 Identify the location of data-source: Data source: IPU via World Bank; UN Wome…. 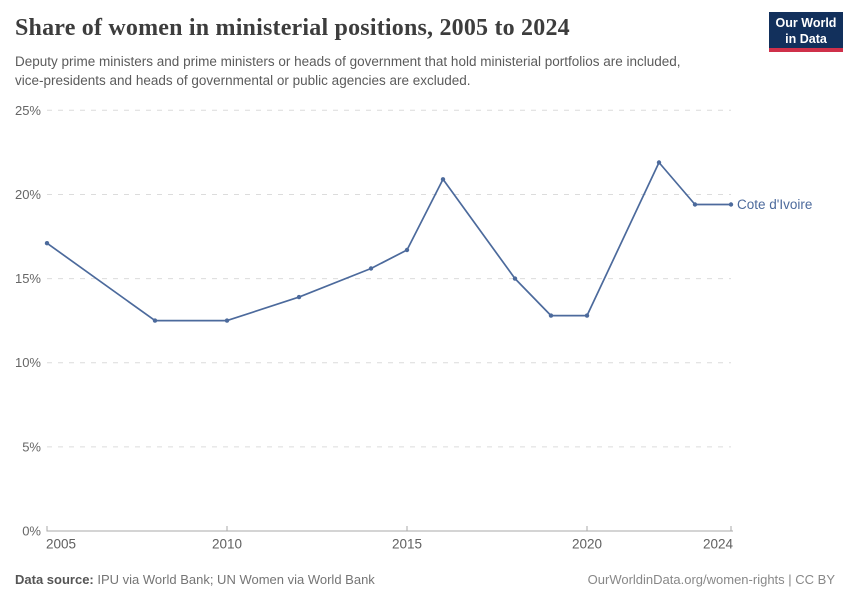
(195, 579).